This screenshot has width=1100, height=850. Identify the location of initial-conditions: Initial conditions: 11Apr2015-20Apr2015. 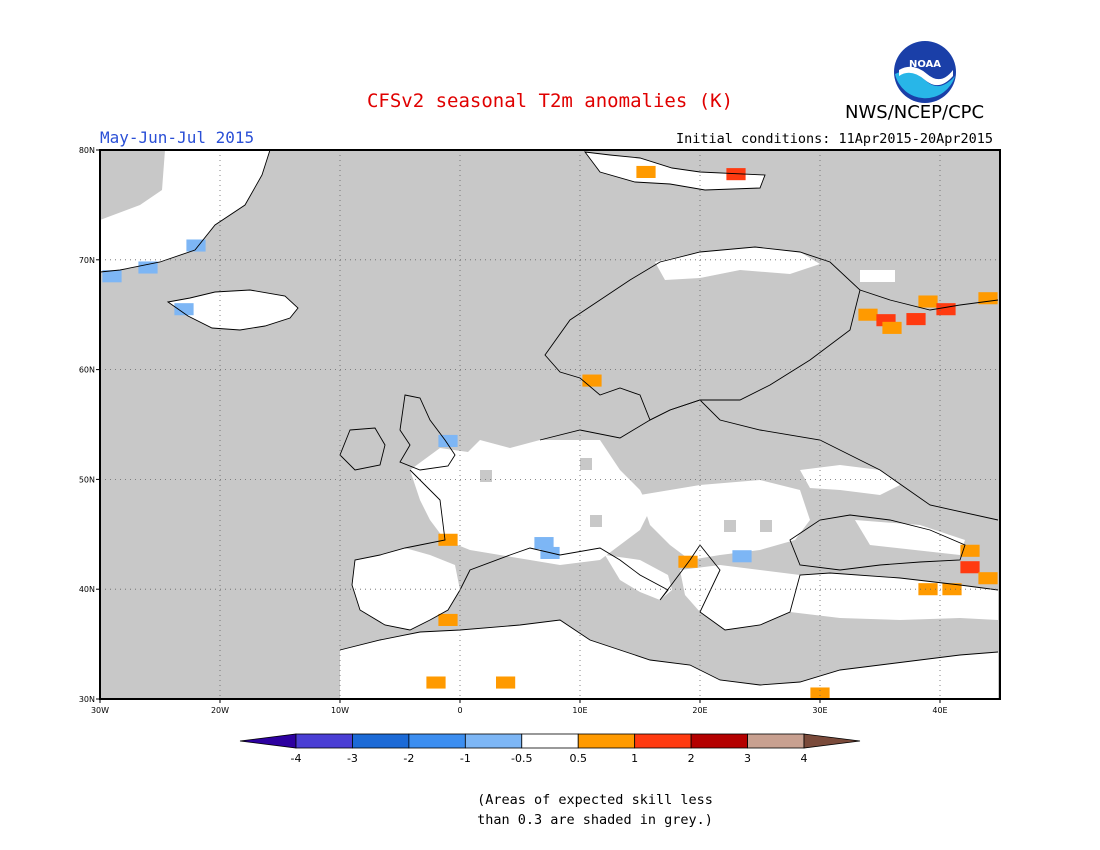
(834, 139).